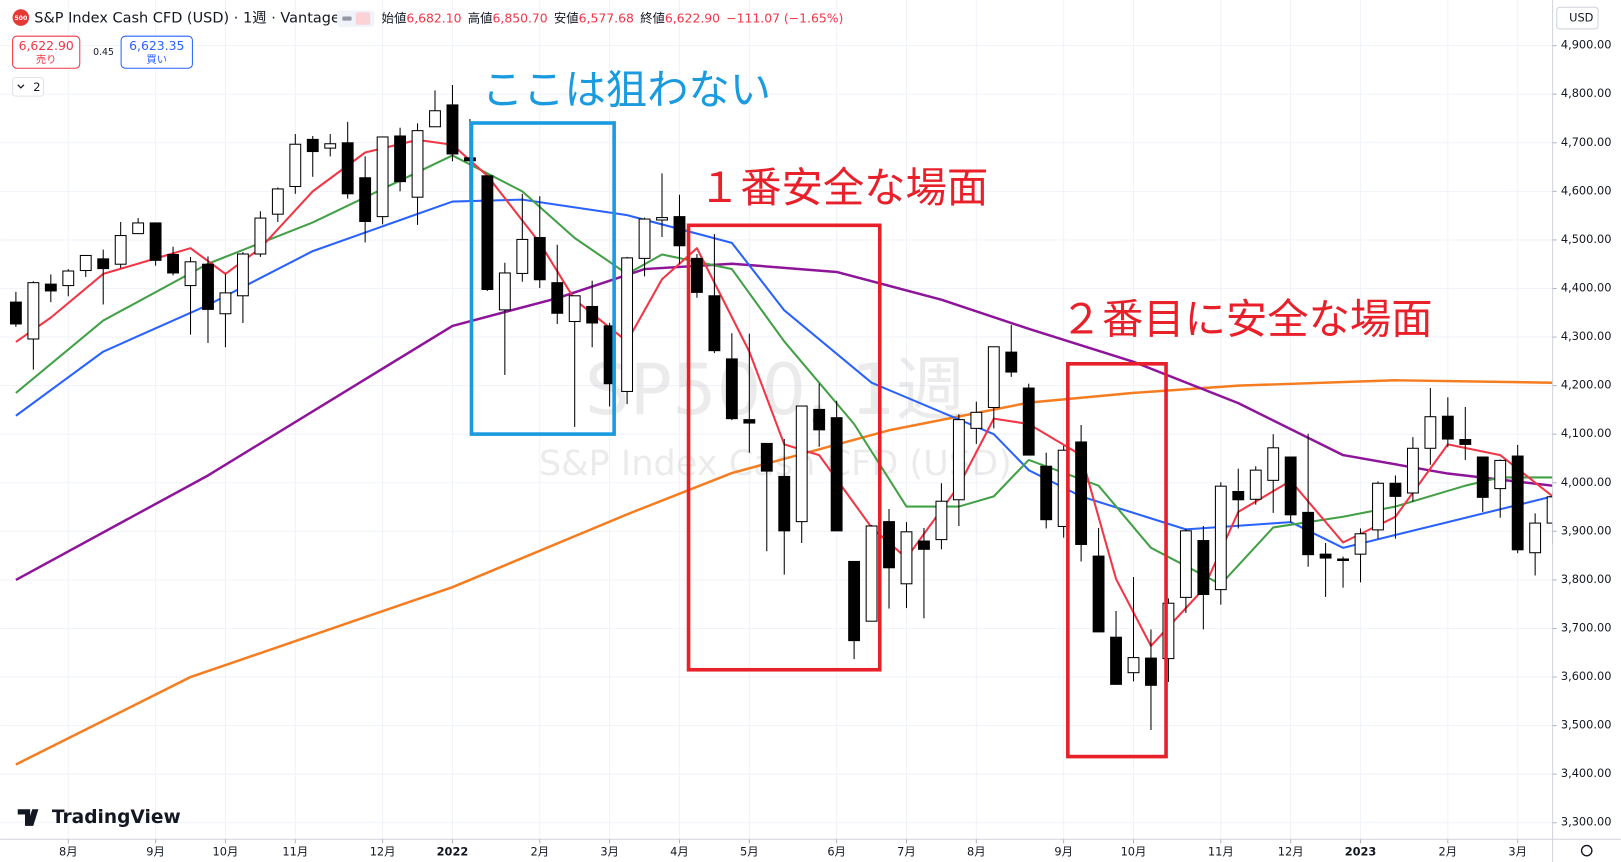 Image resolution: width=1621 pixels, height=862 pixels. I want to click on y-tick-label: 3,600.00, so click(1586, 676).